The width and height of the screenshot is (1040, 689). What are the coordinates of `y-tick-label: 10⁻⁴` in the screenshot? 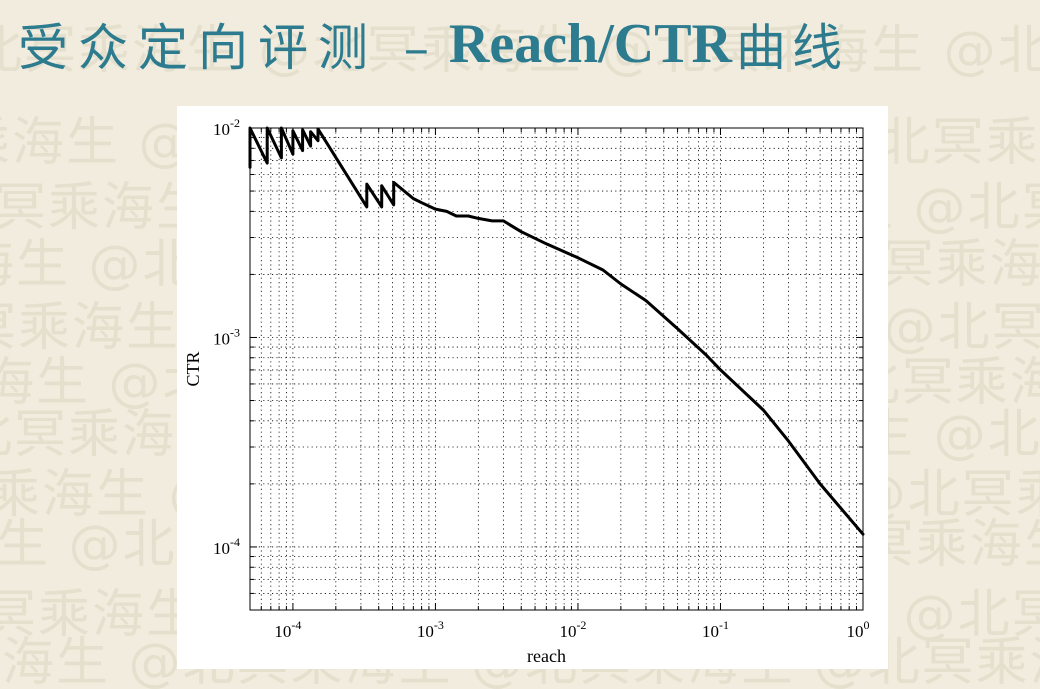 It's located at (226, 546).